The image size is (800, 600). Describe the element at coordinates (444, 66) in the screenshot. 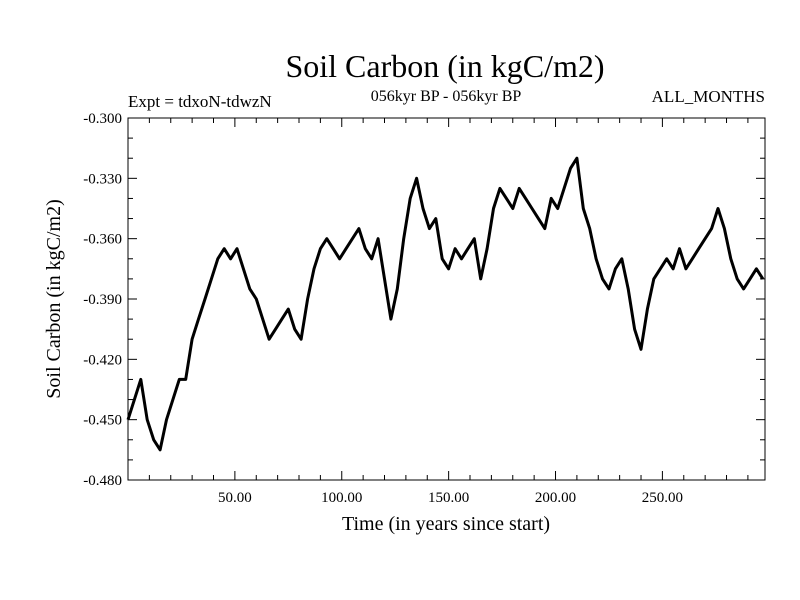

I see `chart-title: Soil Carbon (in kgC/m2)` at that location.